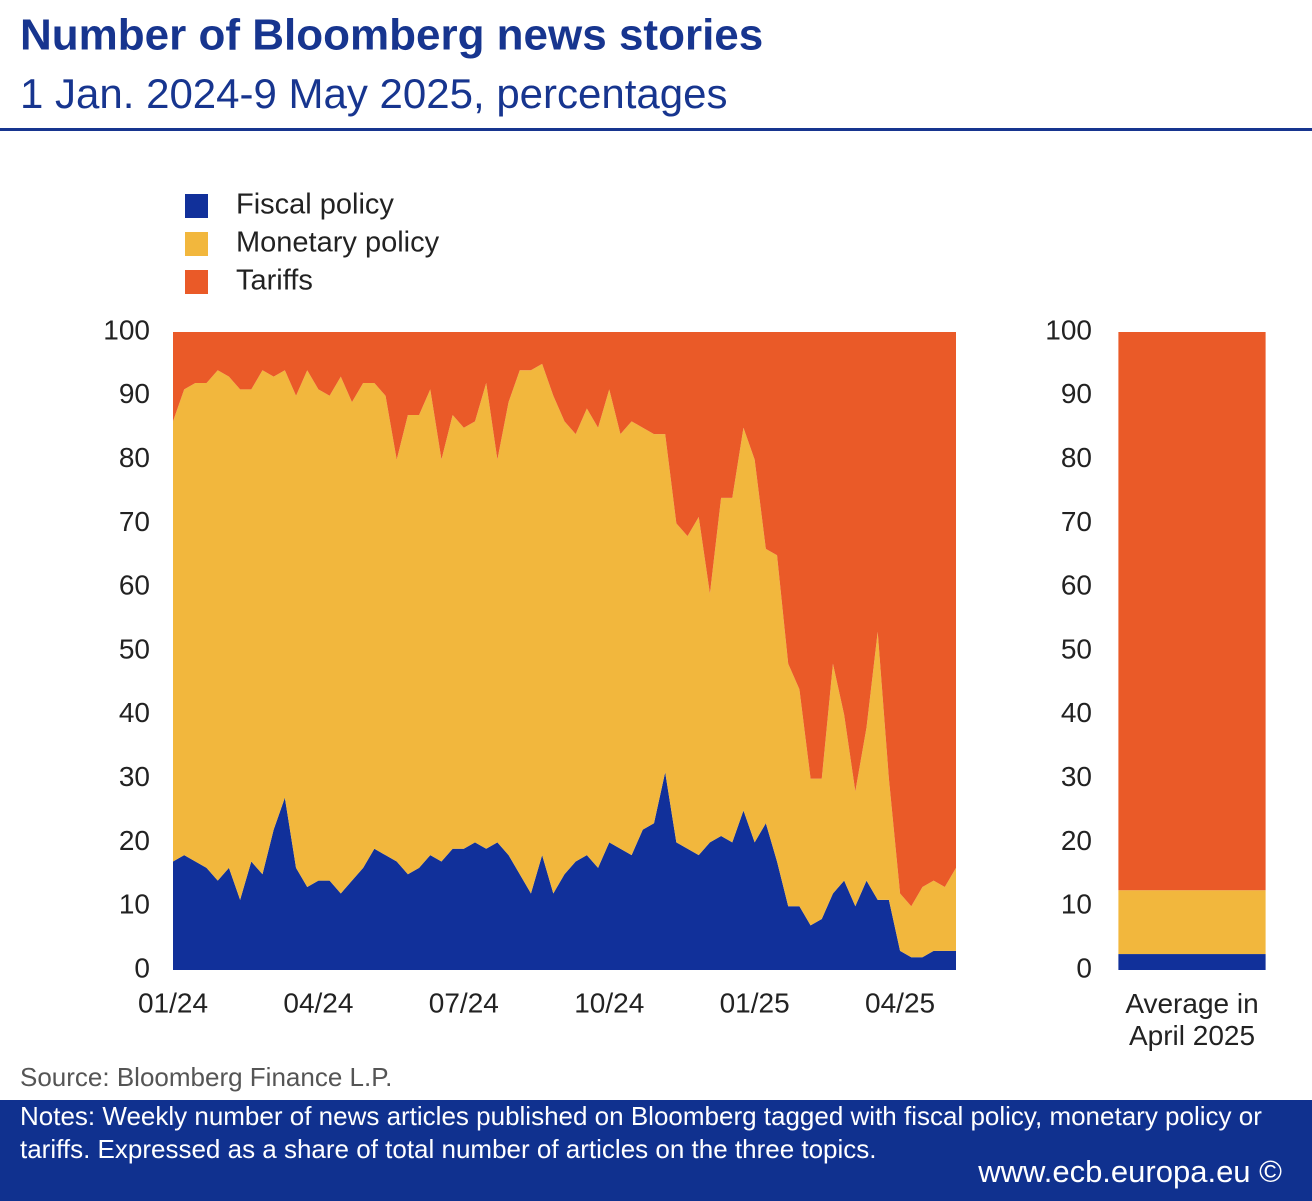 The height and width of the screenshot is (1201, 1312). Describe the element at coordinates (464, 1002) in the screenshot. I see `x-tick-label: 07/24` at that location.